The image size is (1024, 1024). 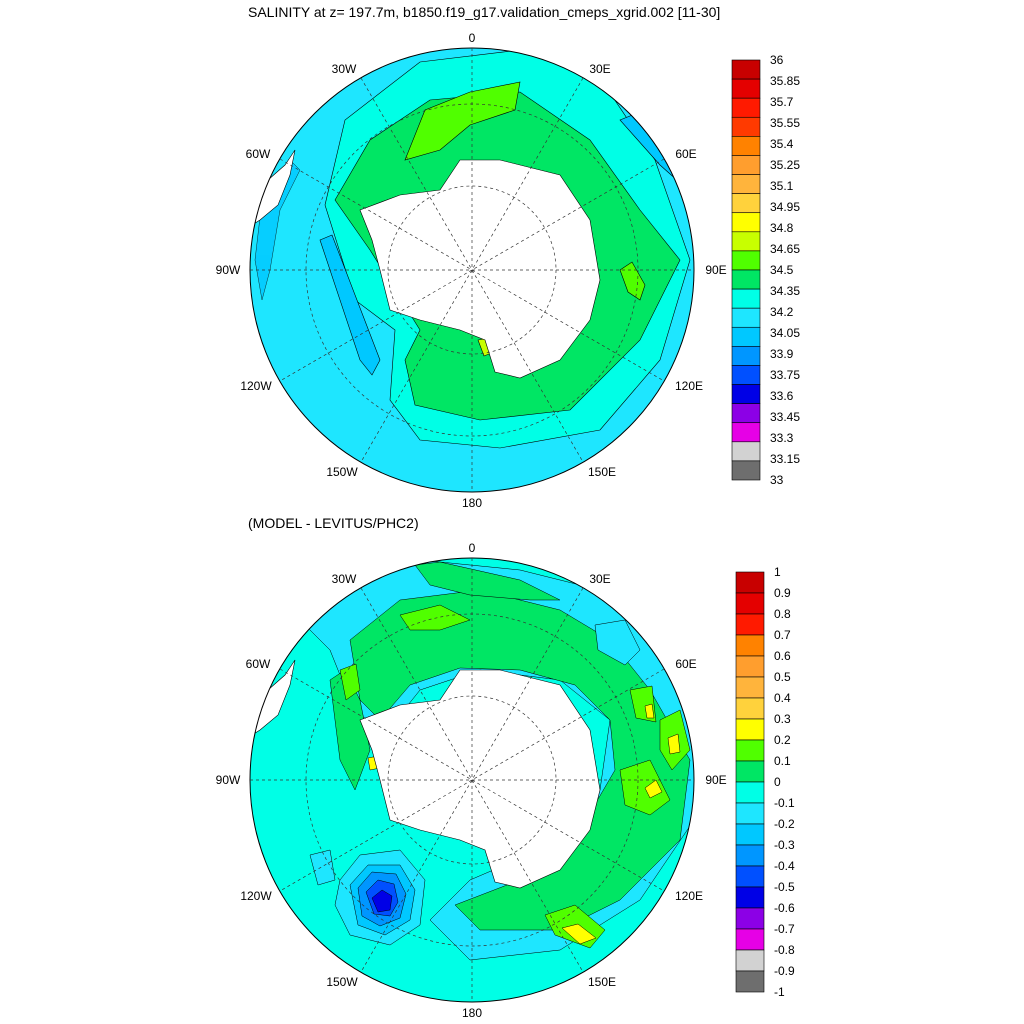 I want to click on map-title-difference: (MODEL - LEVITUS/PHC2), so click(x=333, y=523).